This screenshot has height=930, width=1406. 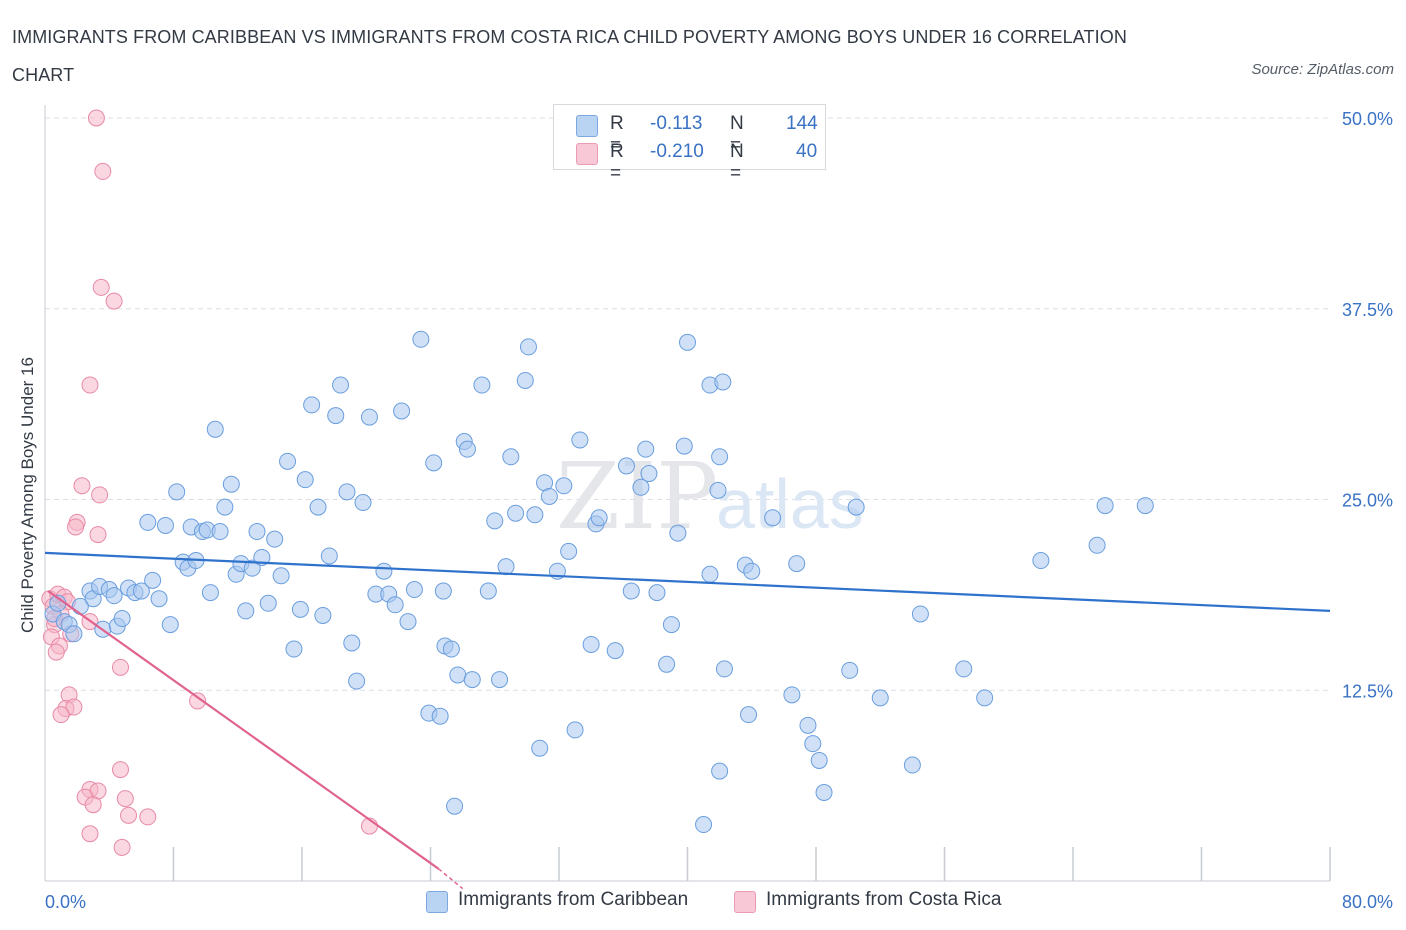 What do you see at coordinates (745, 902) in the screenshot?
I see `bottom-swatch-costa-rica` at bounding box center [745, 902].